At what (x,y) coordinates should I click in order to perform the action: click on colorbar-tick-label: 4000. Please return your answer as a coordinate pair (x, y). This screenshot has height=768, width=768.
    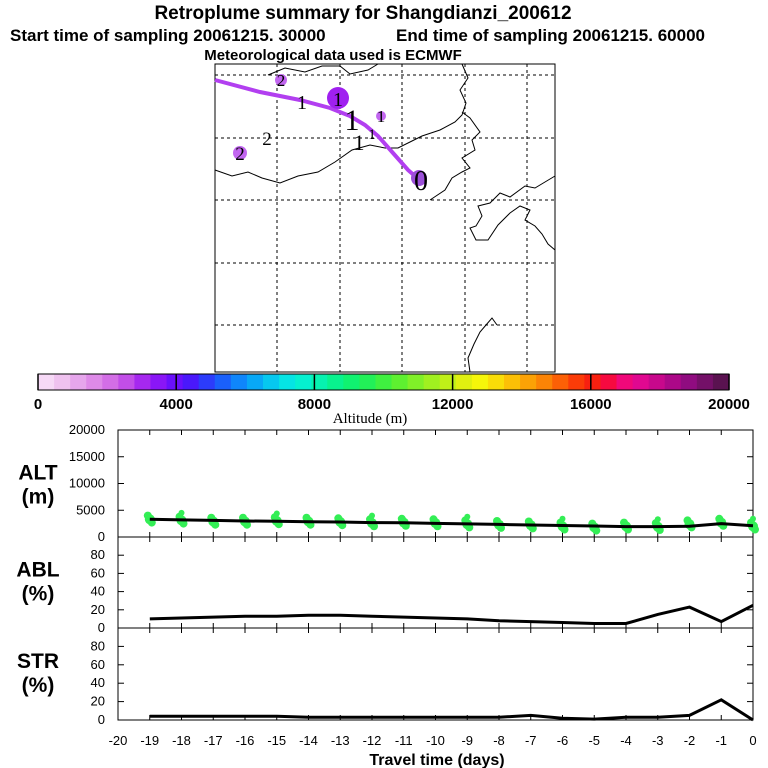
    Looking at the image, I should click on (176, 404).